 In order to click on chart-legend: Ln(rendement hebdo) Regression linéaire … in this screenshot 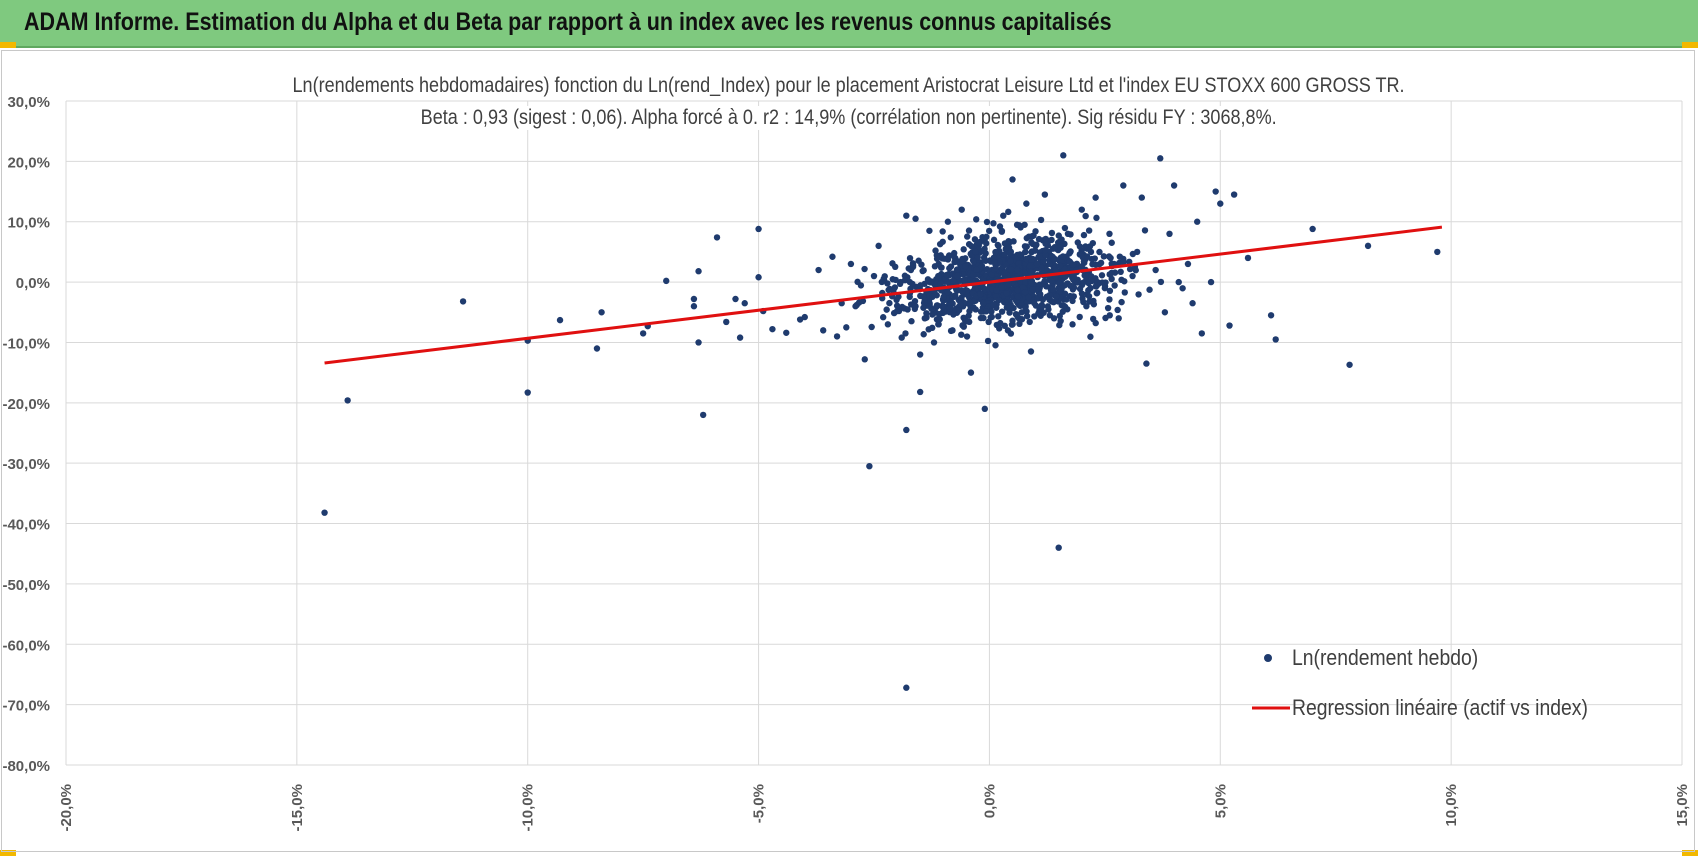, I will do `click(1430, 690)`.